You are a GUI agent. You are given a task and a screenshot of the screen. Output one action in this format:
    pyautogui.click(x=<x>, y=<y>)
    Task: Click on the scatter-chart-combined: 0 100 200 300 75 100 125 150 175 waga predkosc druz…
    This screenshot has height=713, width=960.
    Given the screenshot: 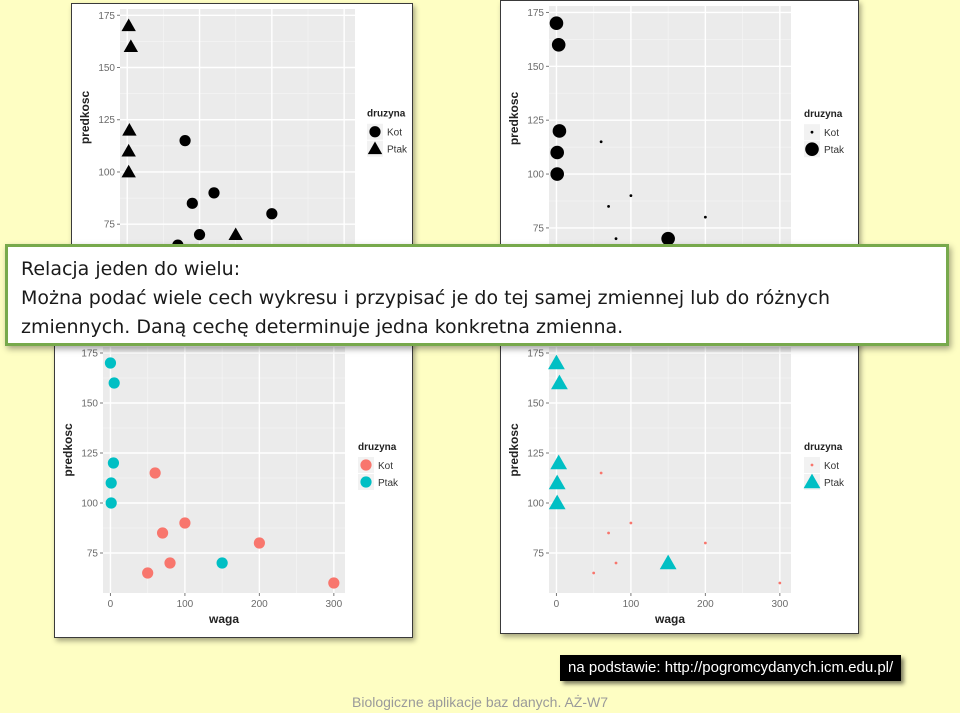 What is the action you would take?
    pyautogui.click(x=676, y=486)
    